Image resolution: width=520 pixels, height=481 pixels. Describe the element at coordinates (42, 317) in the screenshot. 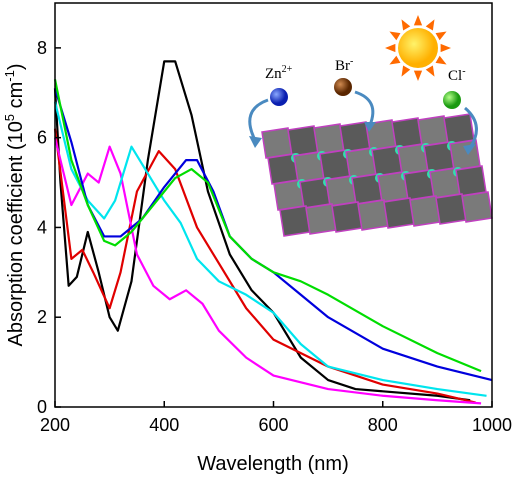

I see `y-tick-label: 2` at that location.